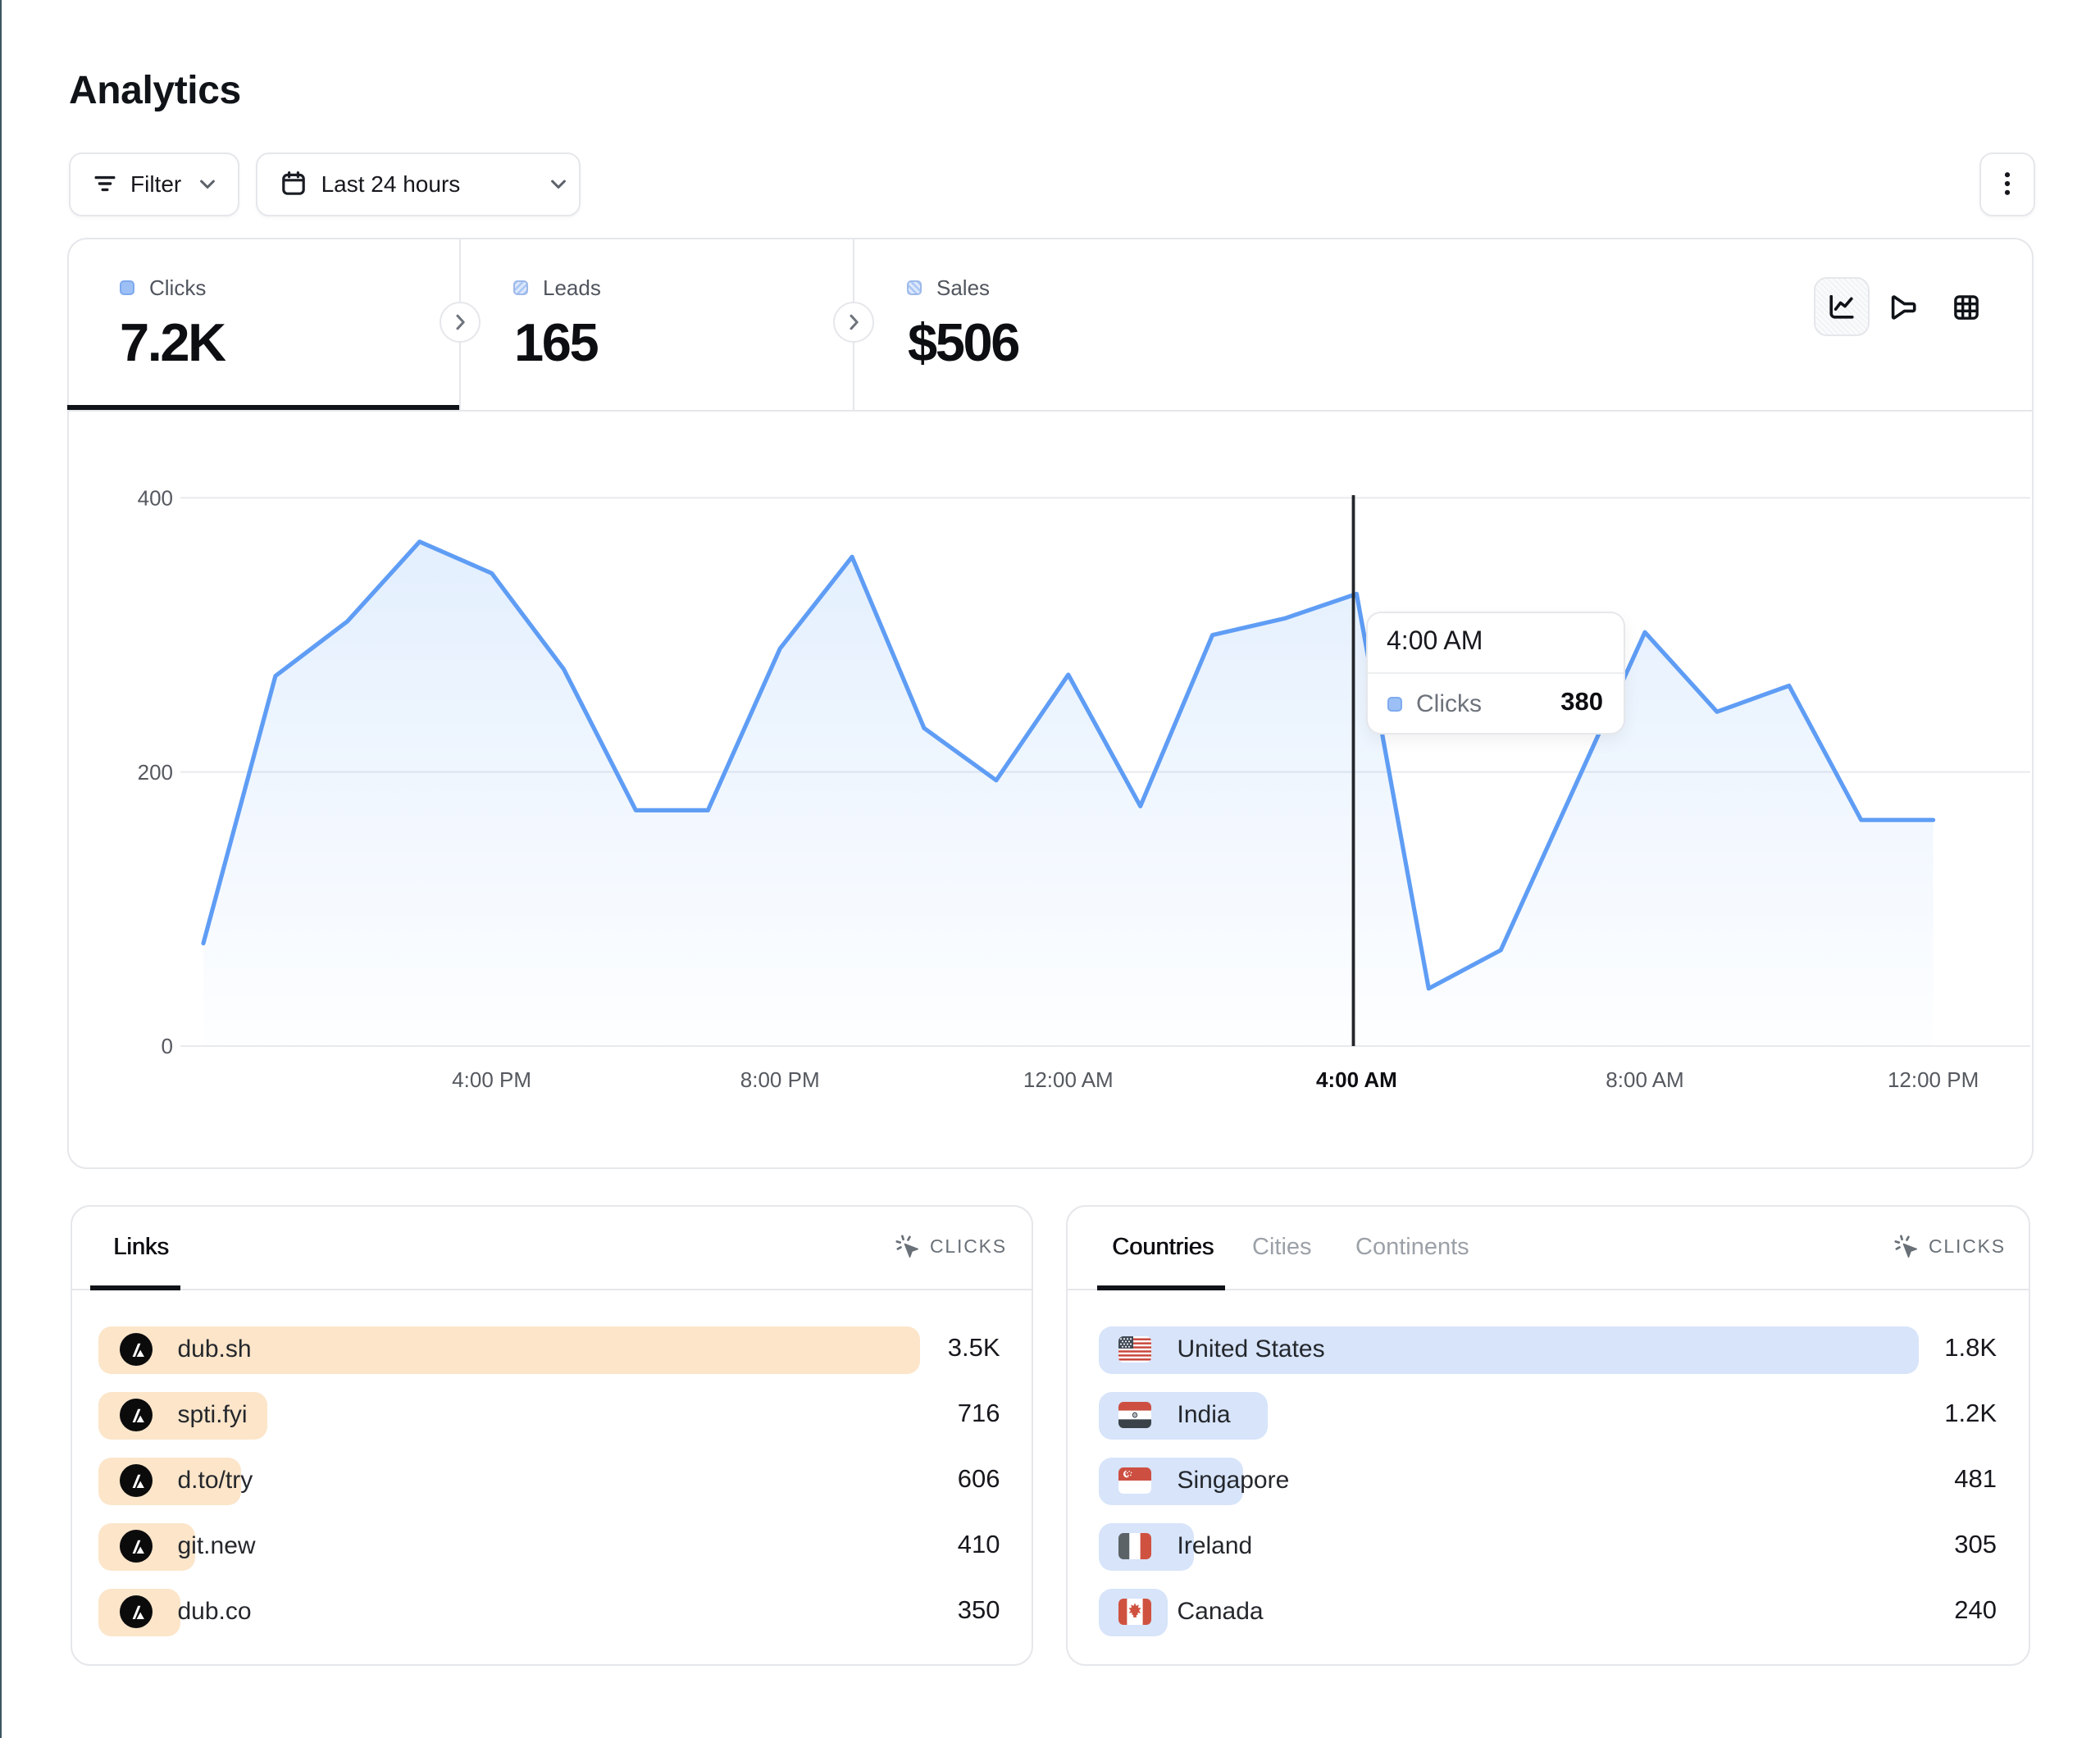 The image size is (2100, 1738). Describe the element at coordinates (1933, 1079) in the screenshot. I see `svg-text: 12:00 PM` at that location.